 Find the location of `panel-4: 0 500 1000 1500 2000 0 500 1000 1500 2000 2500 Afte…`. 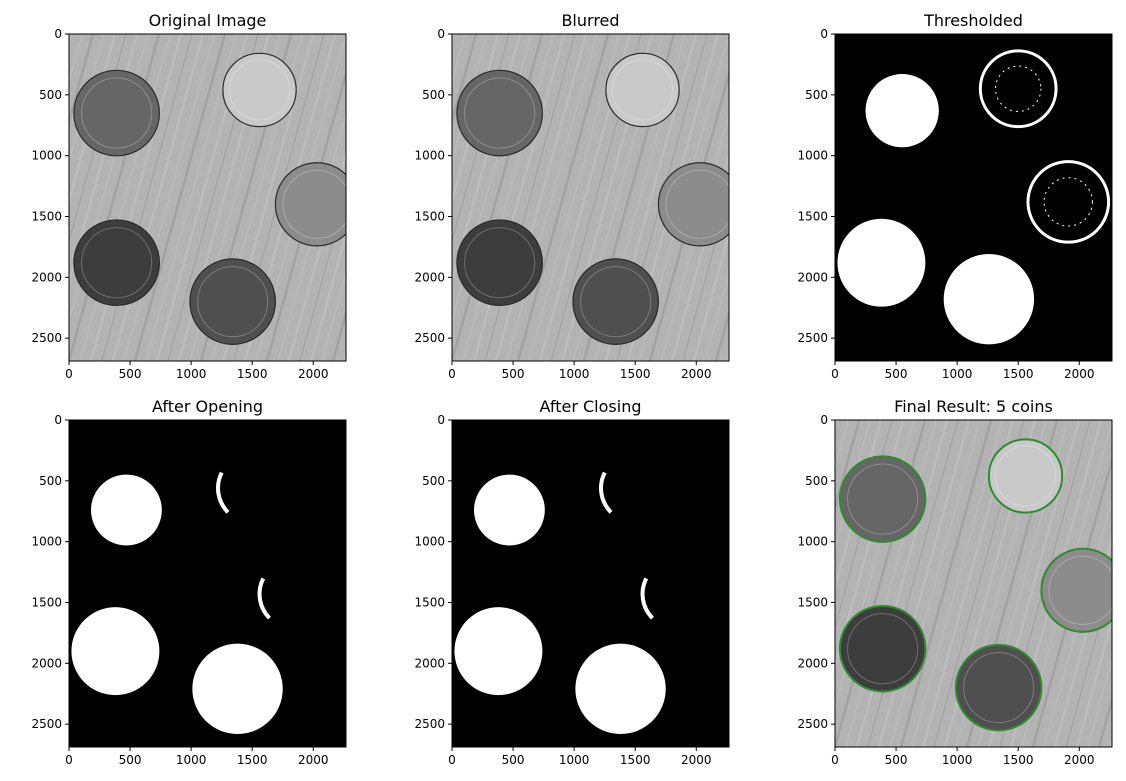

panel-4: 0 500 1000 1500 2000 0 500 1000 1500 2000 2500 Afte… is located at coordinates (189, 582).